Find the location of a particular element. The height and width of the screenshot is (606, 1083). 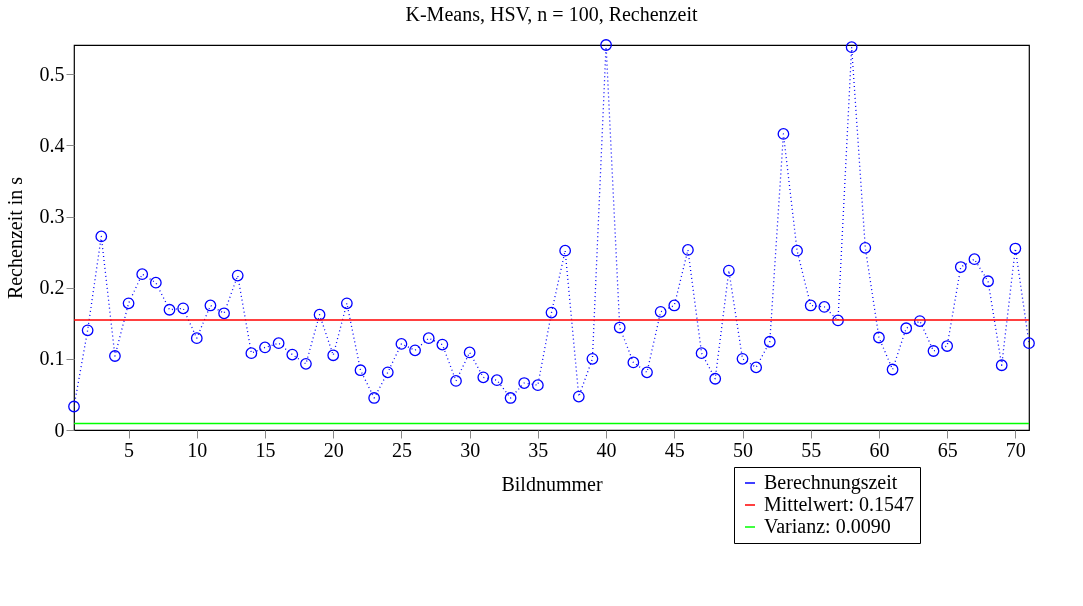

y-tick-label: 0.5 is located at coordinates (52, 73).